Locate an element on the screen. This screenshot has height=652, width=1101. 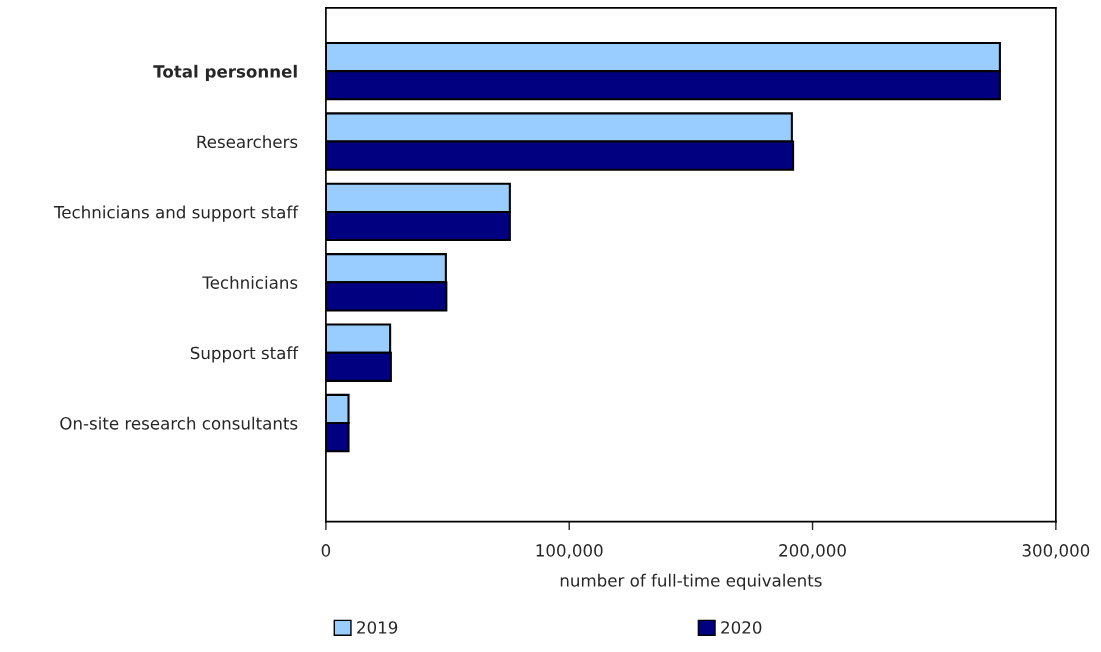
y-tick-label: Researchers is located at coordinates (247, 142).